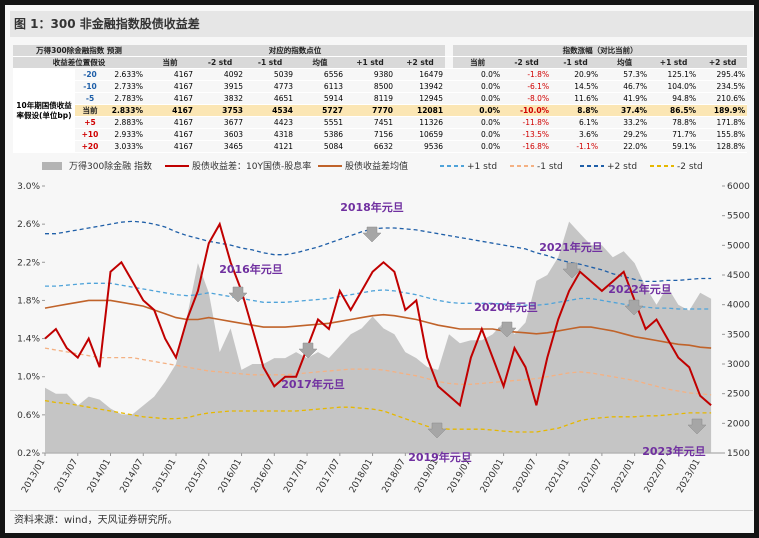  I want to click on cell: 5386, so click(320, 134).